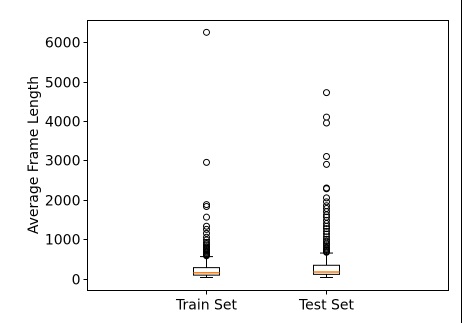 This screenshot has height=323, width=468. What do you see at coordinates (461, 161) in the screenshot?
I see `image-edge-right` at bounding box center [461, 161].